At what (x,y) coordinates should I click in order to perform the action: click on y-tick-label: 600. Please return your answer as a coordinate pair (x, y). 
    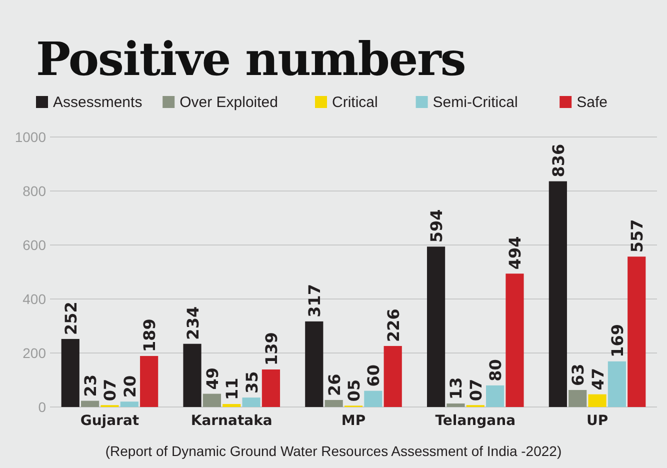
    Looking at the image, I should click on (34, 245).